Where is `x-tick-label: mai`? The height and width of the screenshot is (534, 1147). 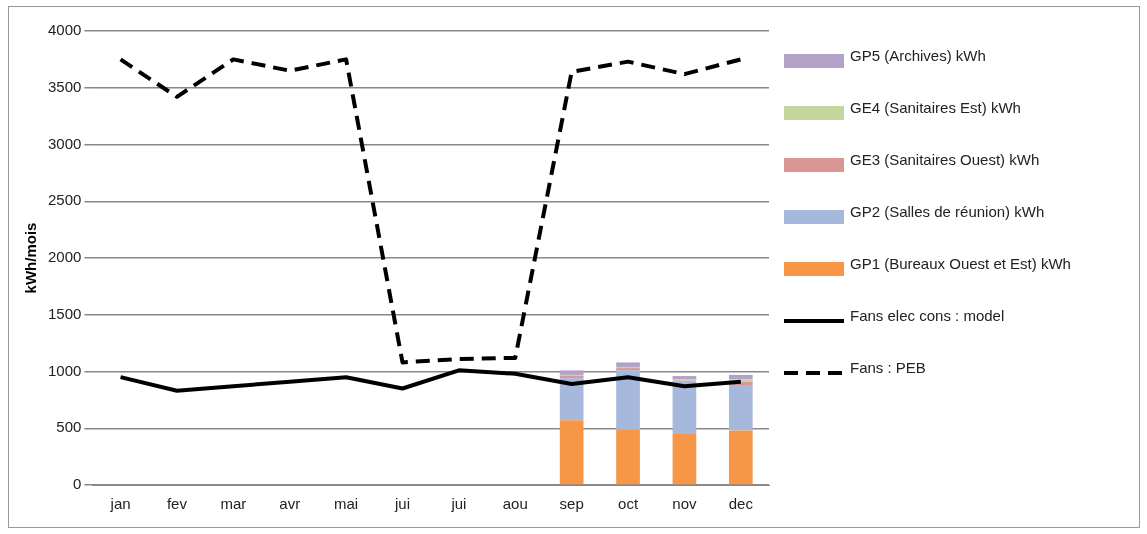
x-tick-label: mai is located at coordinates (346, 504).